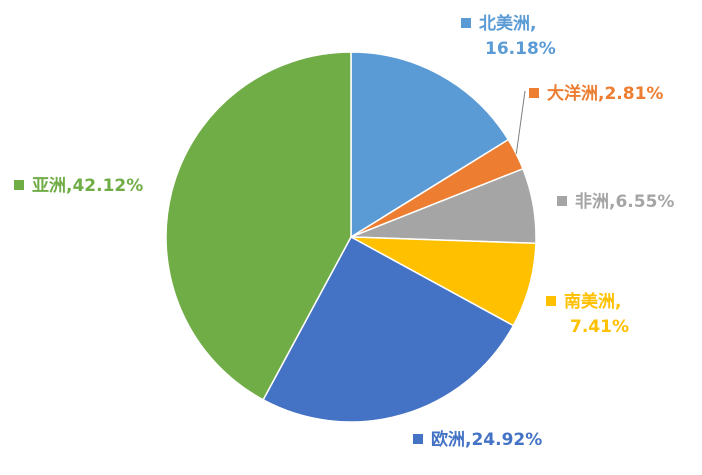  Describe the element at coordinates (624, 201) in the screenshot. I see `data-label-africa: 非洲,6.55%` at that location.